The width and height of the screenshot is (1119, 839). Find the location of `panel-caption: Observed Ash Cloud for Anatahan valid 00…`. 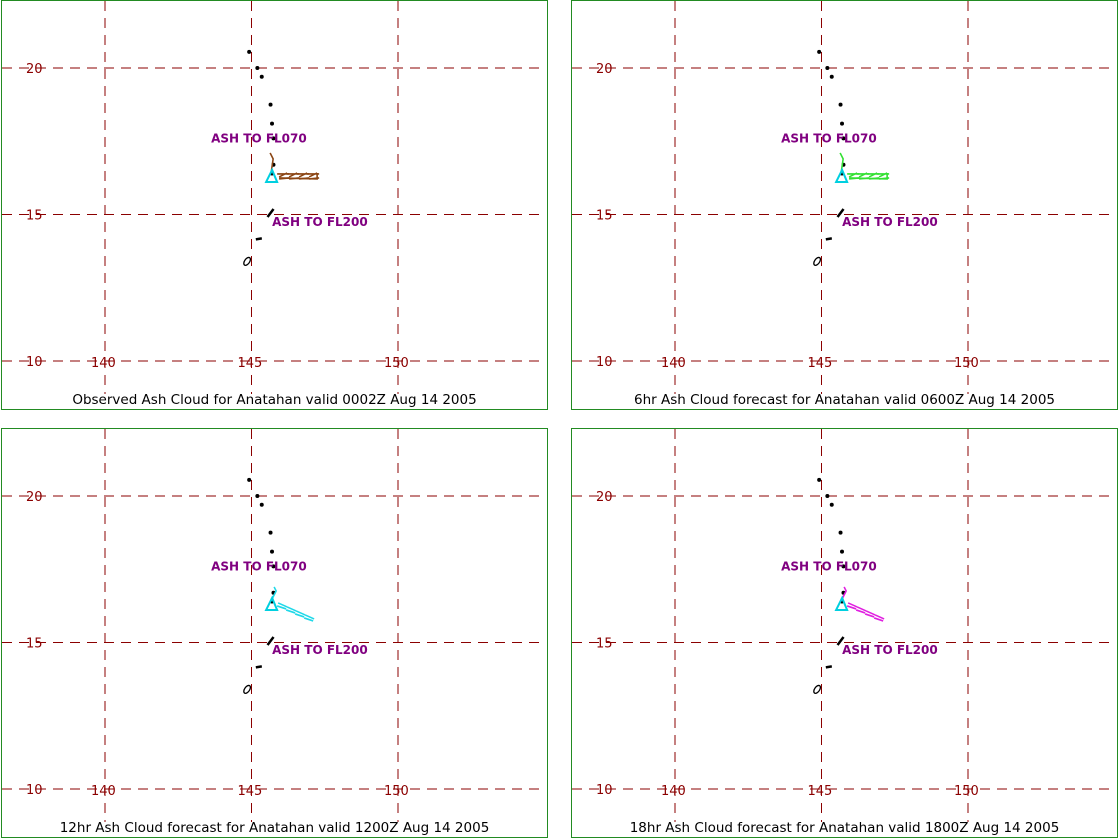

panel-caption: Observed Ash Cloud for Anatahan valid 00… is located at coordinates (274, 400).